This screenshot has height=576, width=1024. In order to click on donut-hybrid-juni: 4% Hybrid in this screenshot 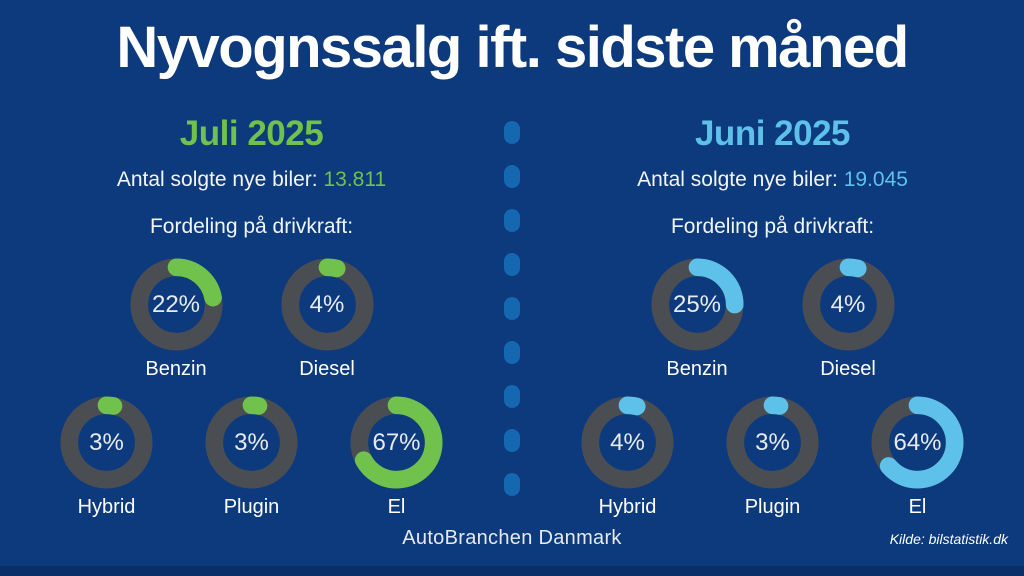, I will do `click(627, 457)`.